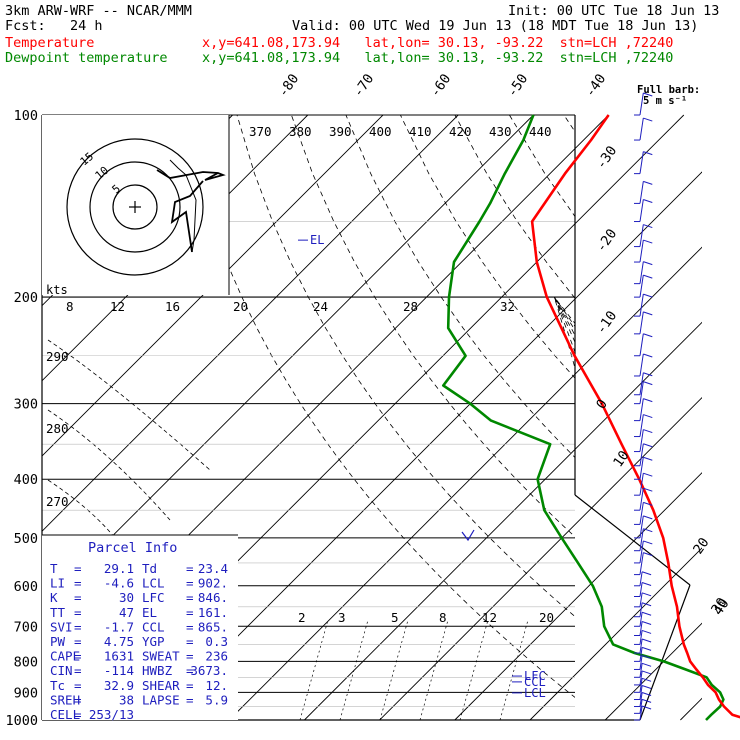 This screenshot has height=740, width=740. What do you see at coordinates (300, 131) in the screenshot?
I see `theta-label: 380` at bounding box center [300, 131].